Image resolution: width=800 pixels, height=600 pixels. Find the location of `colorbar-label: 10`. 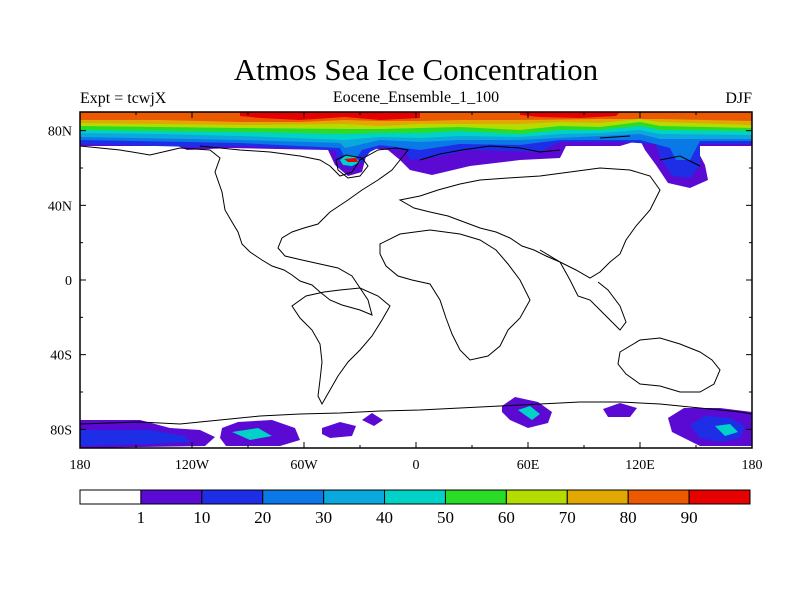

colorbar-label: 10 is located at coordinates (201, 517).